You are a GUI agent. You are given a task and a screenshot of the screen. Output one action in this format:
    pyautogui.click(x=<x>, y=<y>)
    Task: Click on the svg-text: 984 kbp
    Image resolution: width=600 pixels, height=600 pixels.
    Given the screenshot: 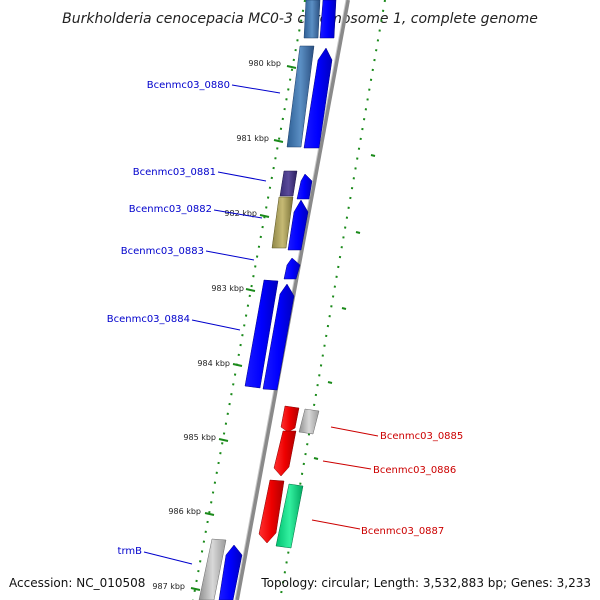 What is the action you would take?
    pyautogui.click(x=213, y=363)
    